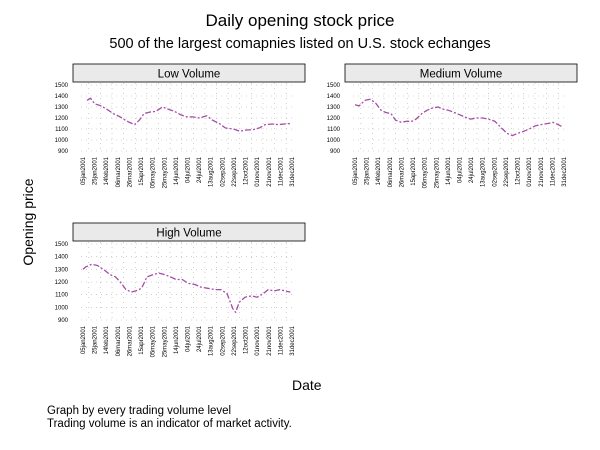 Image resolution: width=600 pixels, height=450 pixels. I want to click on panel-1-y-tick-label: 1400, so click(62, 97).